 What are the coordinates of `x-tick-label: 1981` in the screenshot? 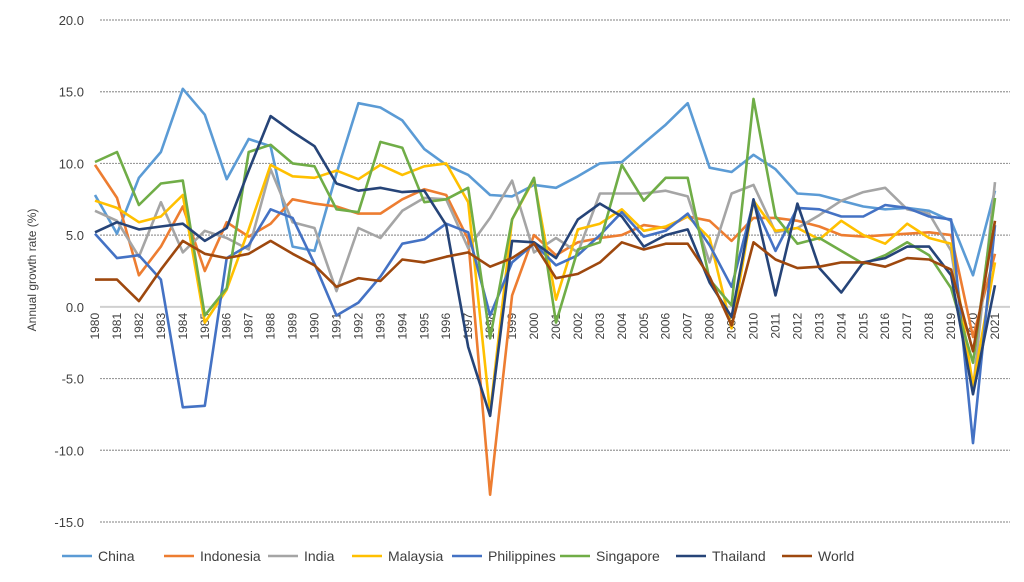 It's located at (117, 326).